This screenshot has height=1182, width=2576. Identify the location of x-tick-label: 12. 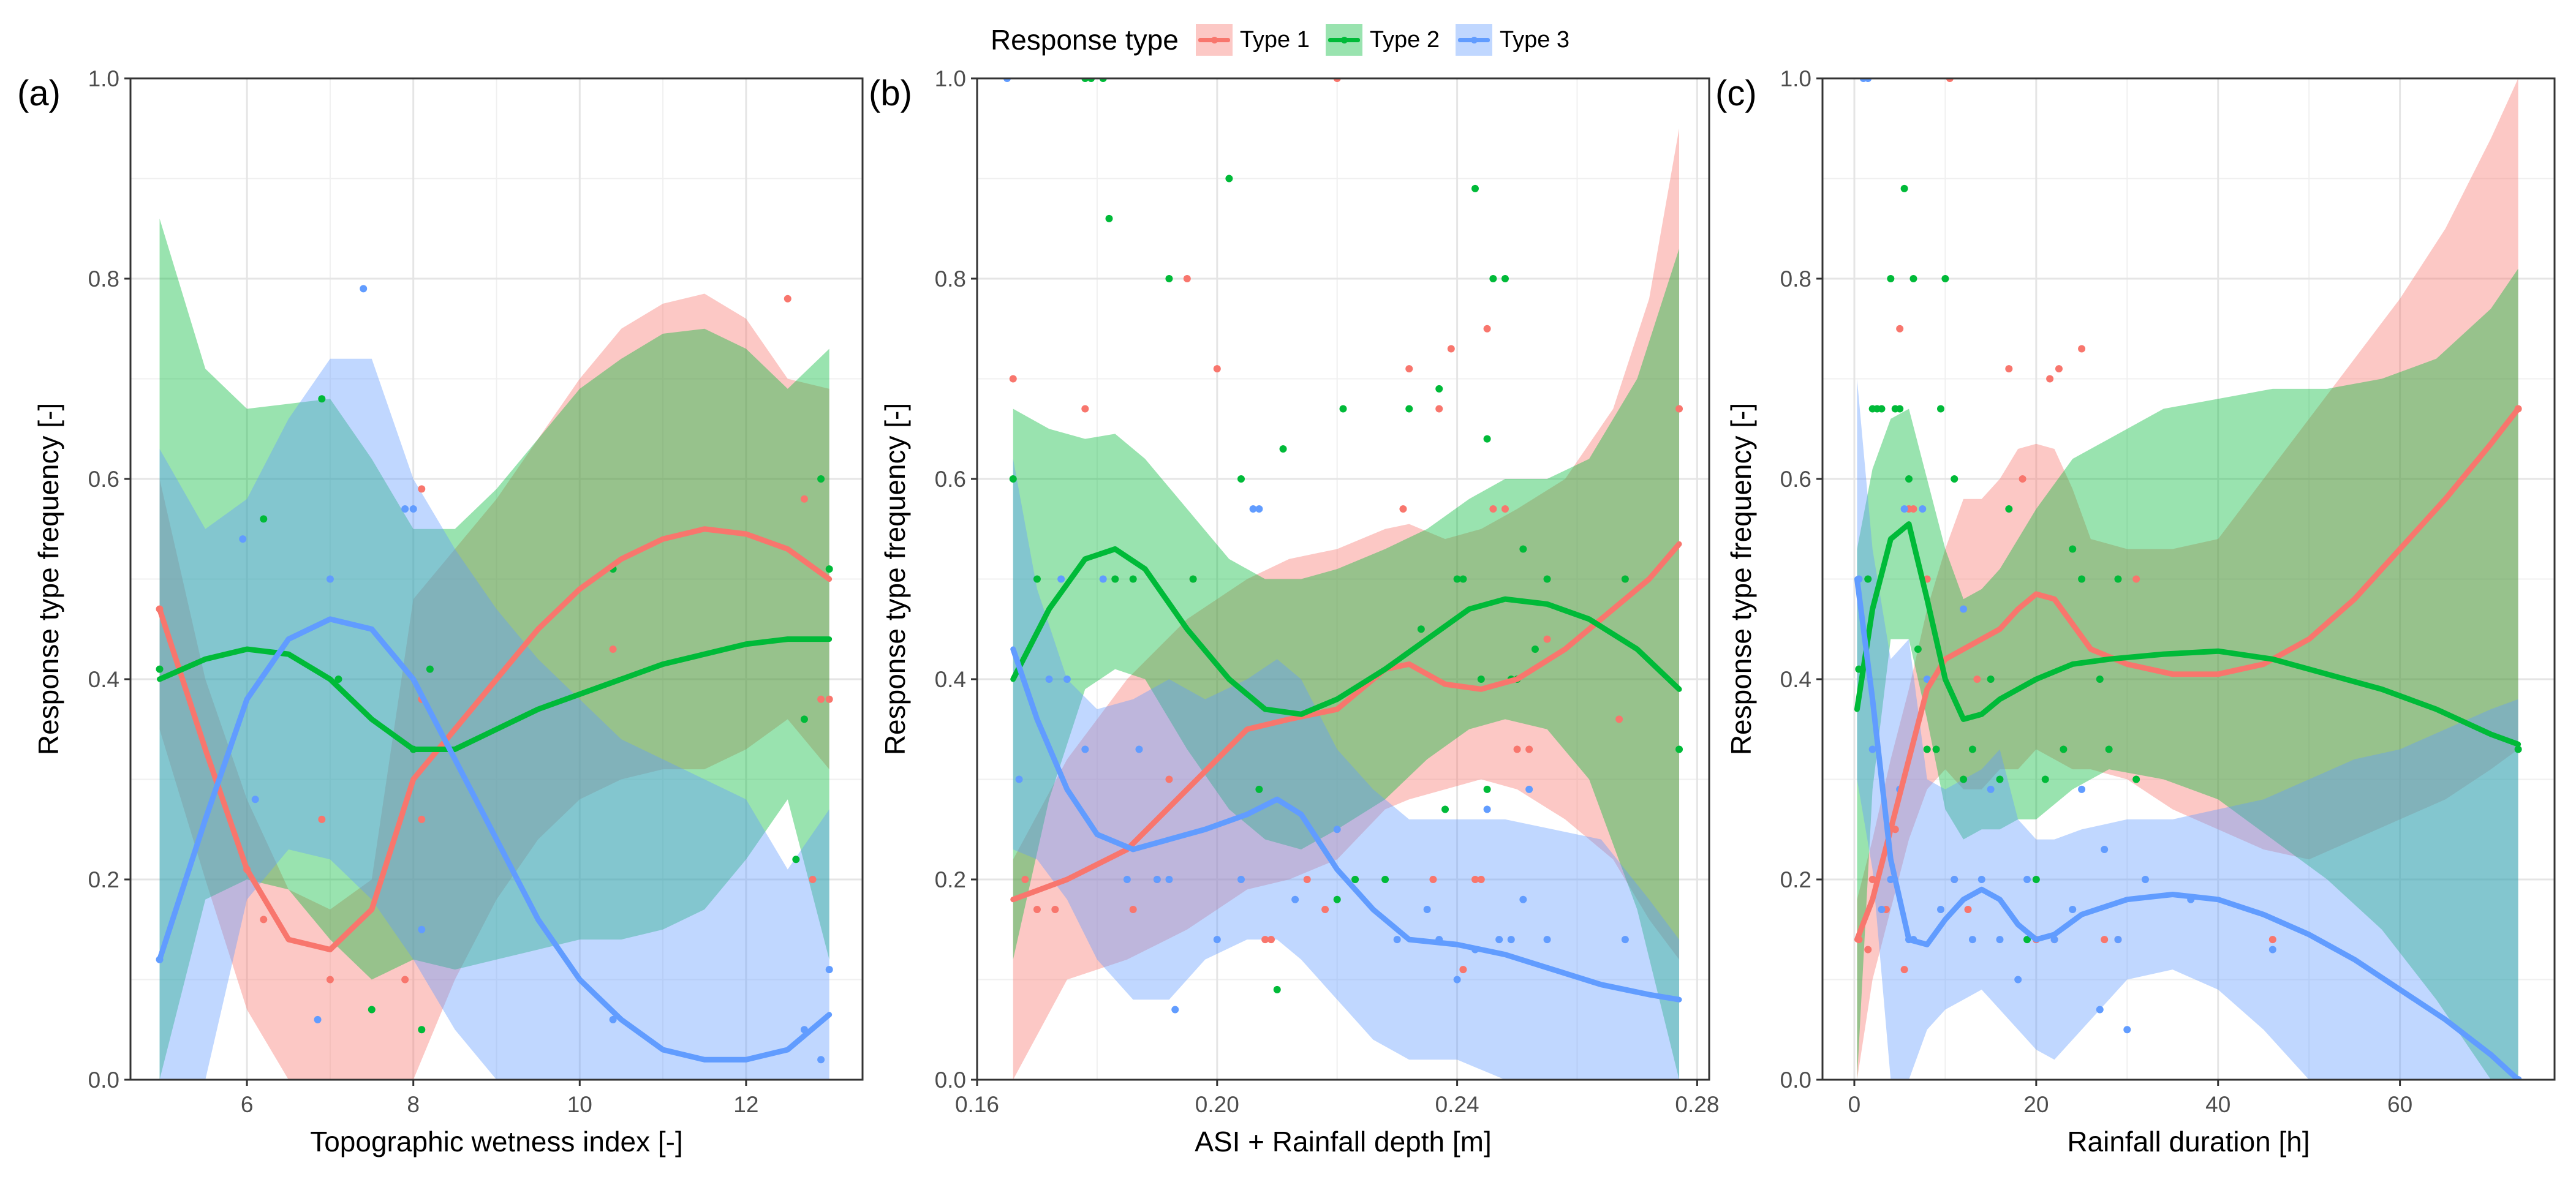
(745, 1104).